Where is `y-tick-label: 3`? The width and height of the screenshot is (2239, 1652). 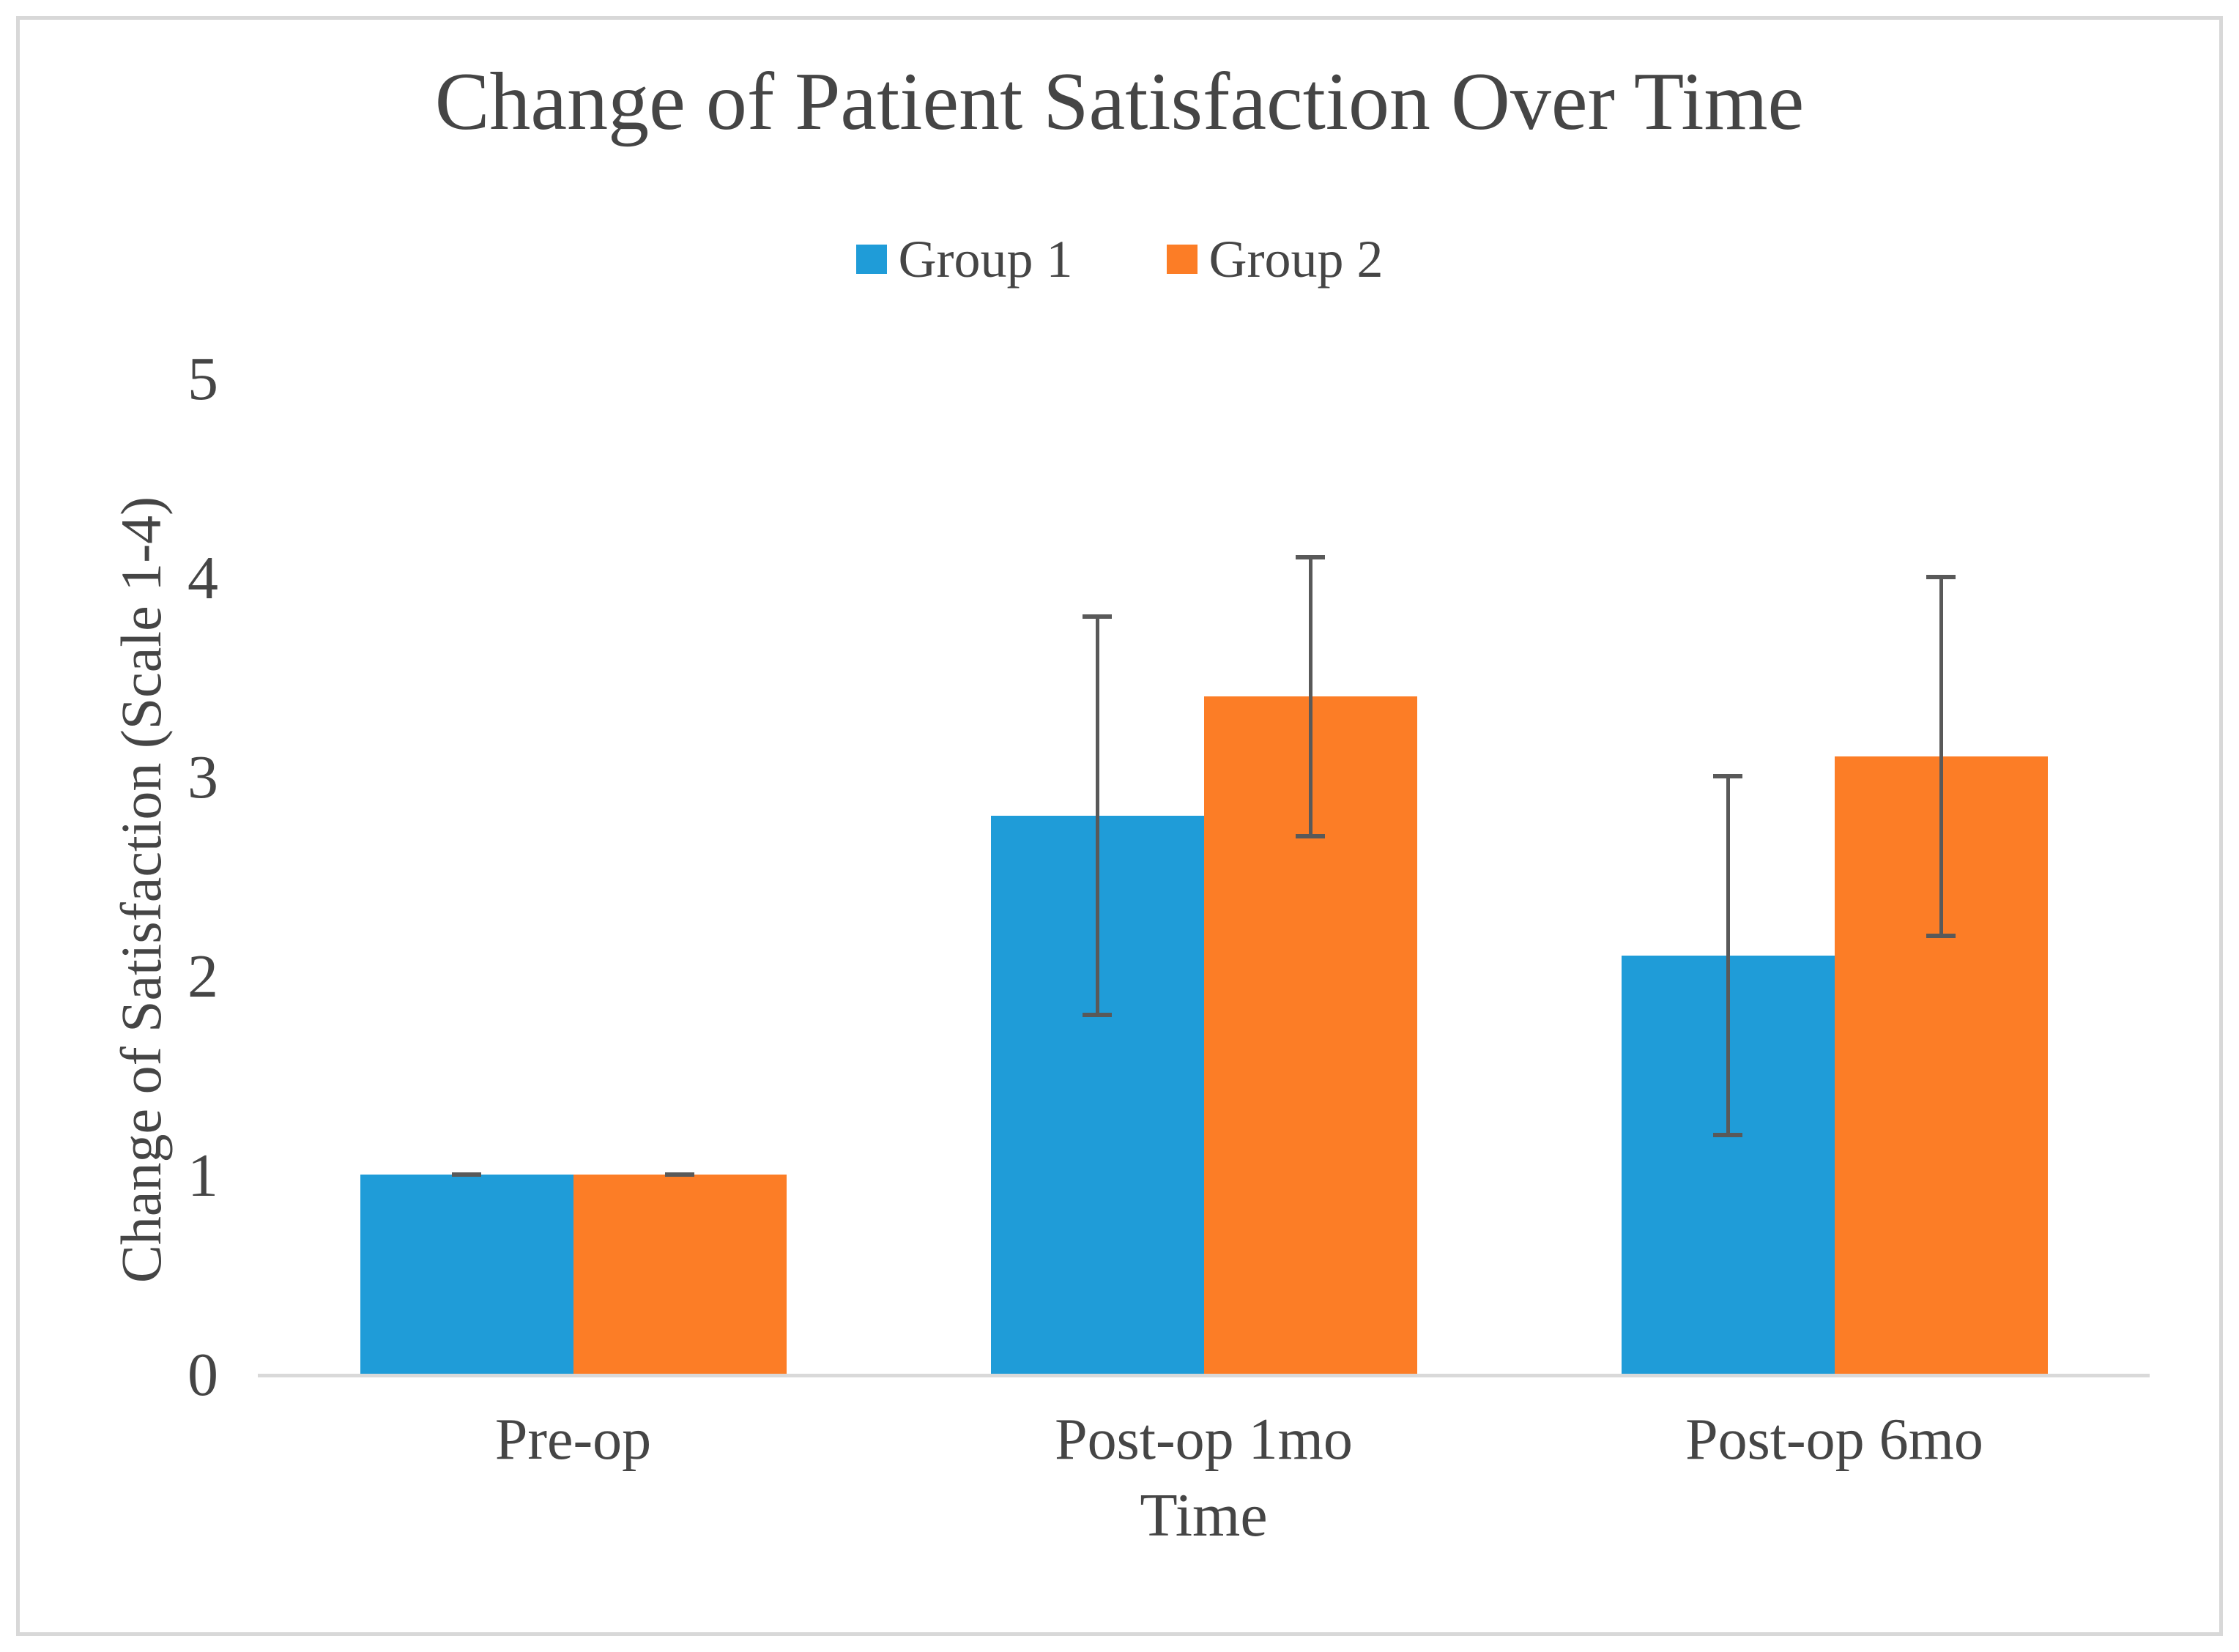
y-tick-label: 3 is located at coordinates (202, 777).